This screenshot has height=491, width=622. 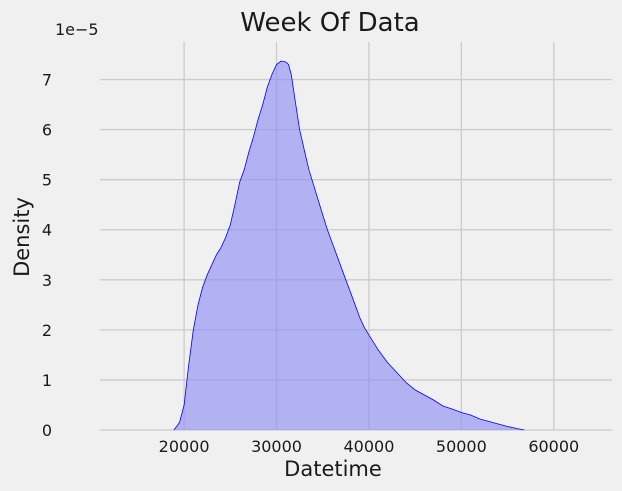 I want to click on y-tick-label: 7, so click(x=47, y=80).